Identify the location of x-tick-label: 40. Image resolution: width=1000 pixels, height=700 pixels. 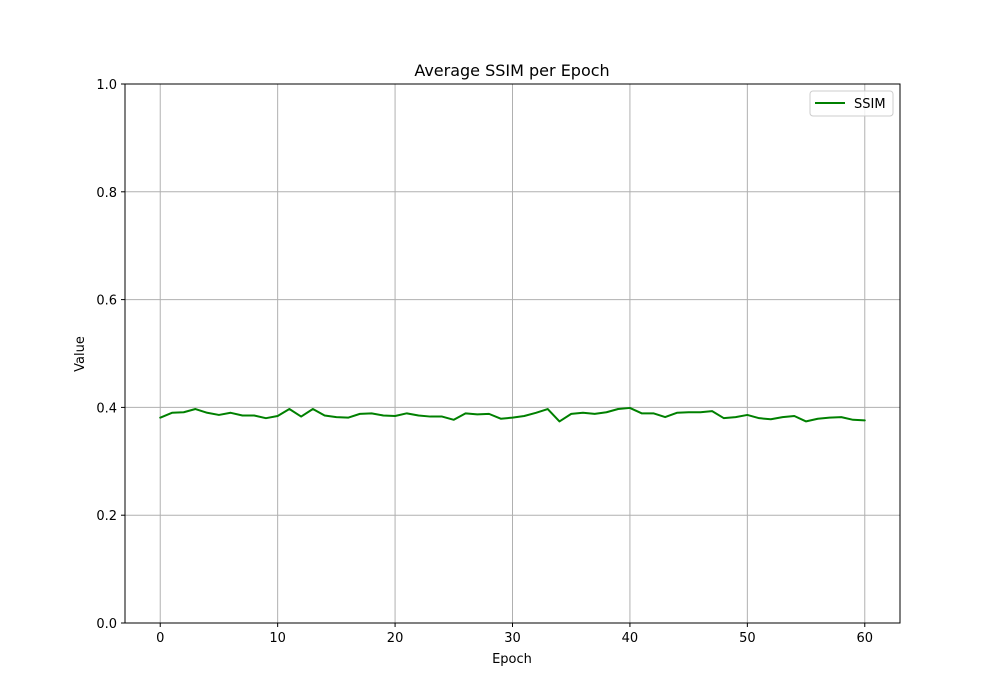
(630, 638).